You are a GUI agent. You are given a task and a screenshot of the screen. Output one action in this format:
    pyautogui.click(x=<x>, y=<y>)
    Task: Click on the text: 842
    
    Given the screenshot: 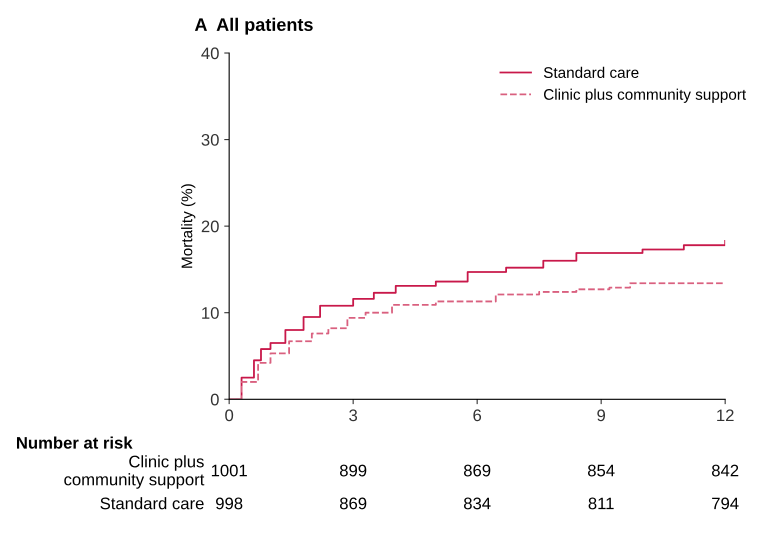 What is the action you would take?
    pyautogui.click(x=725, y=470)
    